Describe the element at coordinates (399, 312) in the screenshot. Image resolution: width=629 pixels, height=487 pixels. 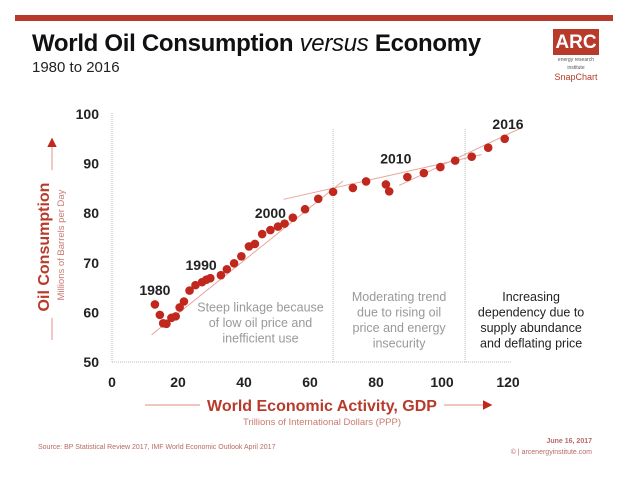
I see `annotation-line: due to rising oil` at that location.